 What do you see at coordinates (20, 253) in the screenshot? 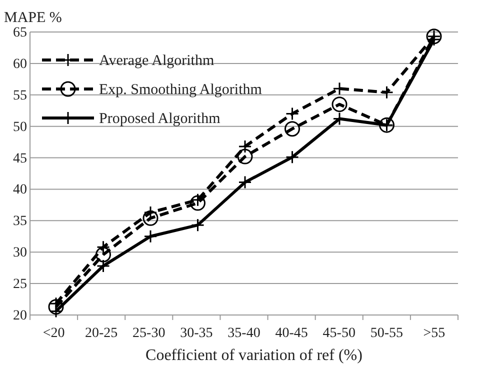
I see `y-tick-label: 30` at bounding box center [20, 253].